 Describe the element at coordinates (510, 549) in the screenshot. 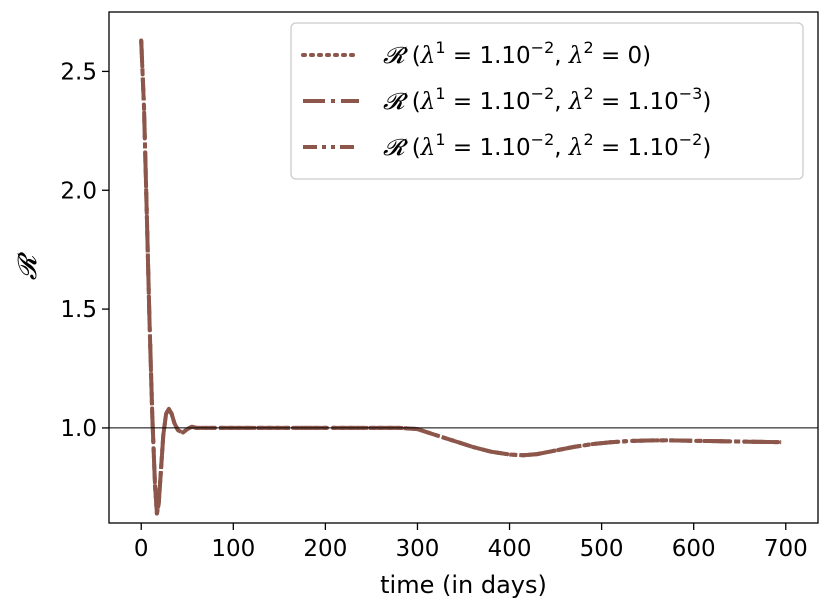

I see `x-tick-label: 400` at that location.